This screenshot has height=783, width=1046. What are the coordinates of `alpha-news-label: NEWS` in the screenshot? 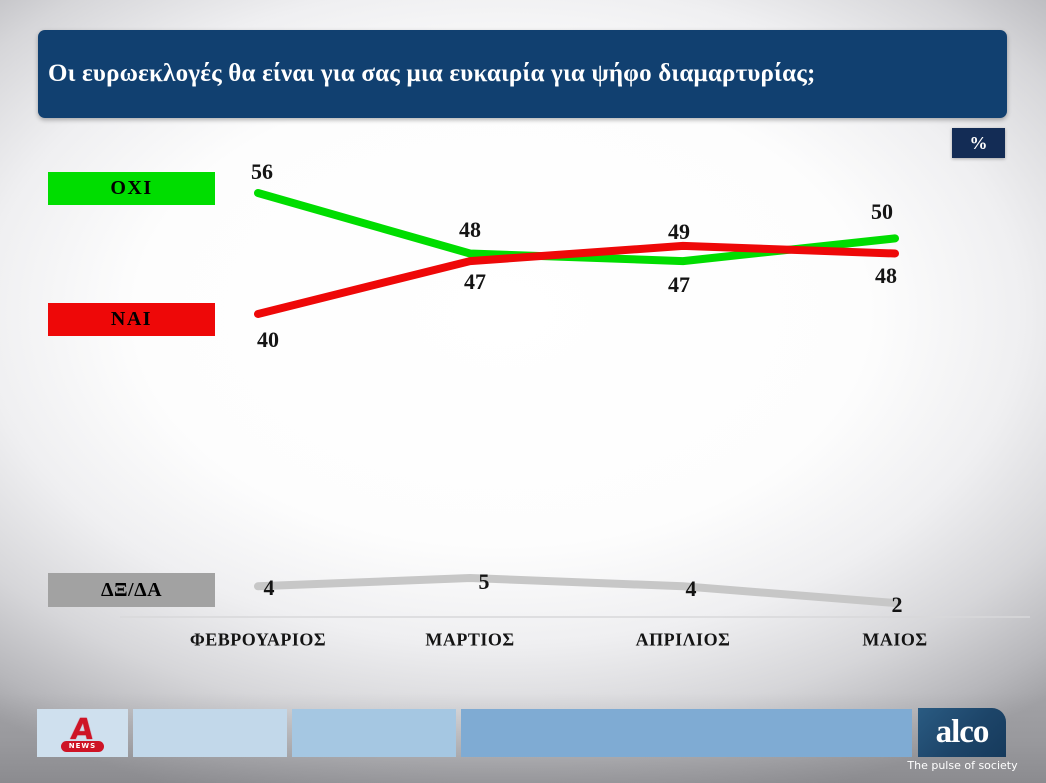 It's located at (82, 746).